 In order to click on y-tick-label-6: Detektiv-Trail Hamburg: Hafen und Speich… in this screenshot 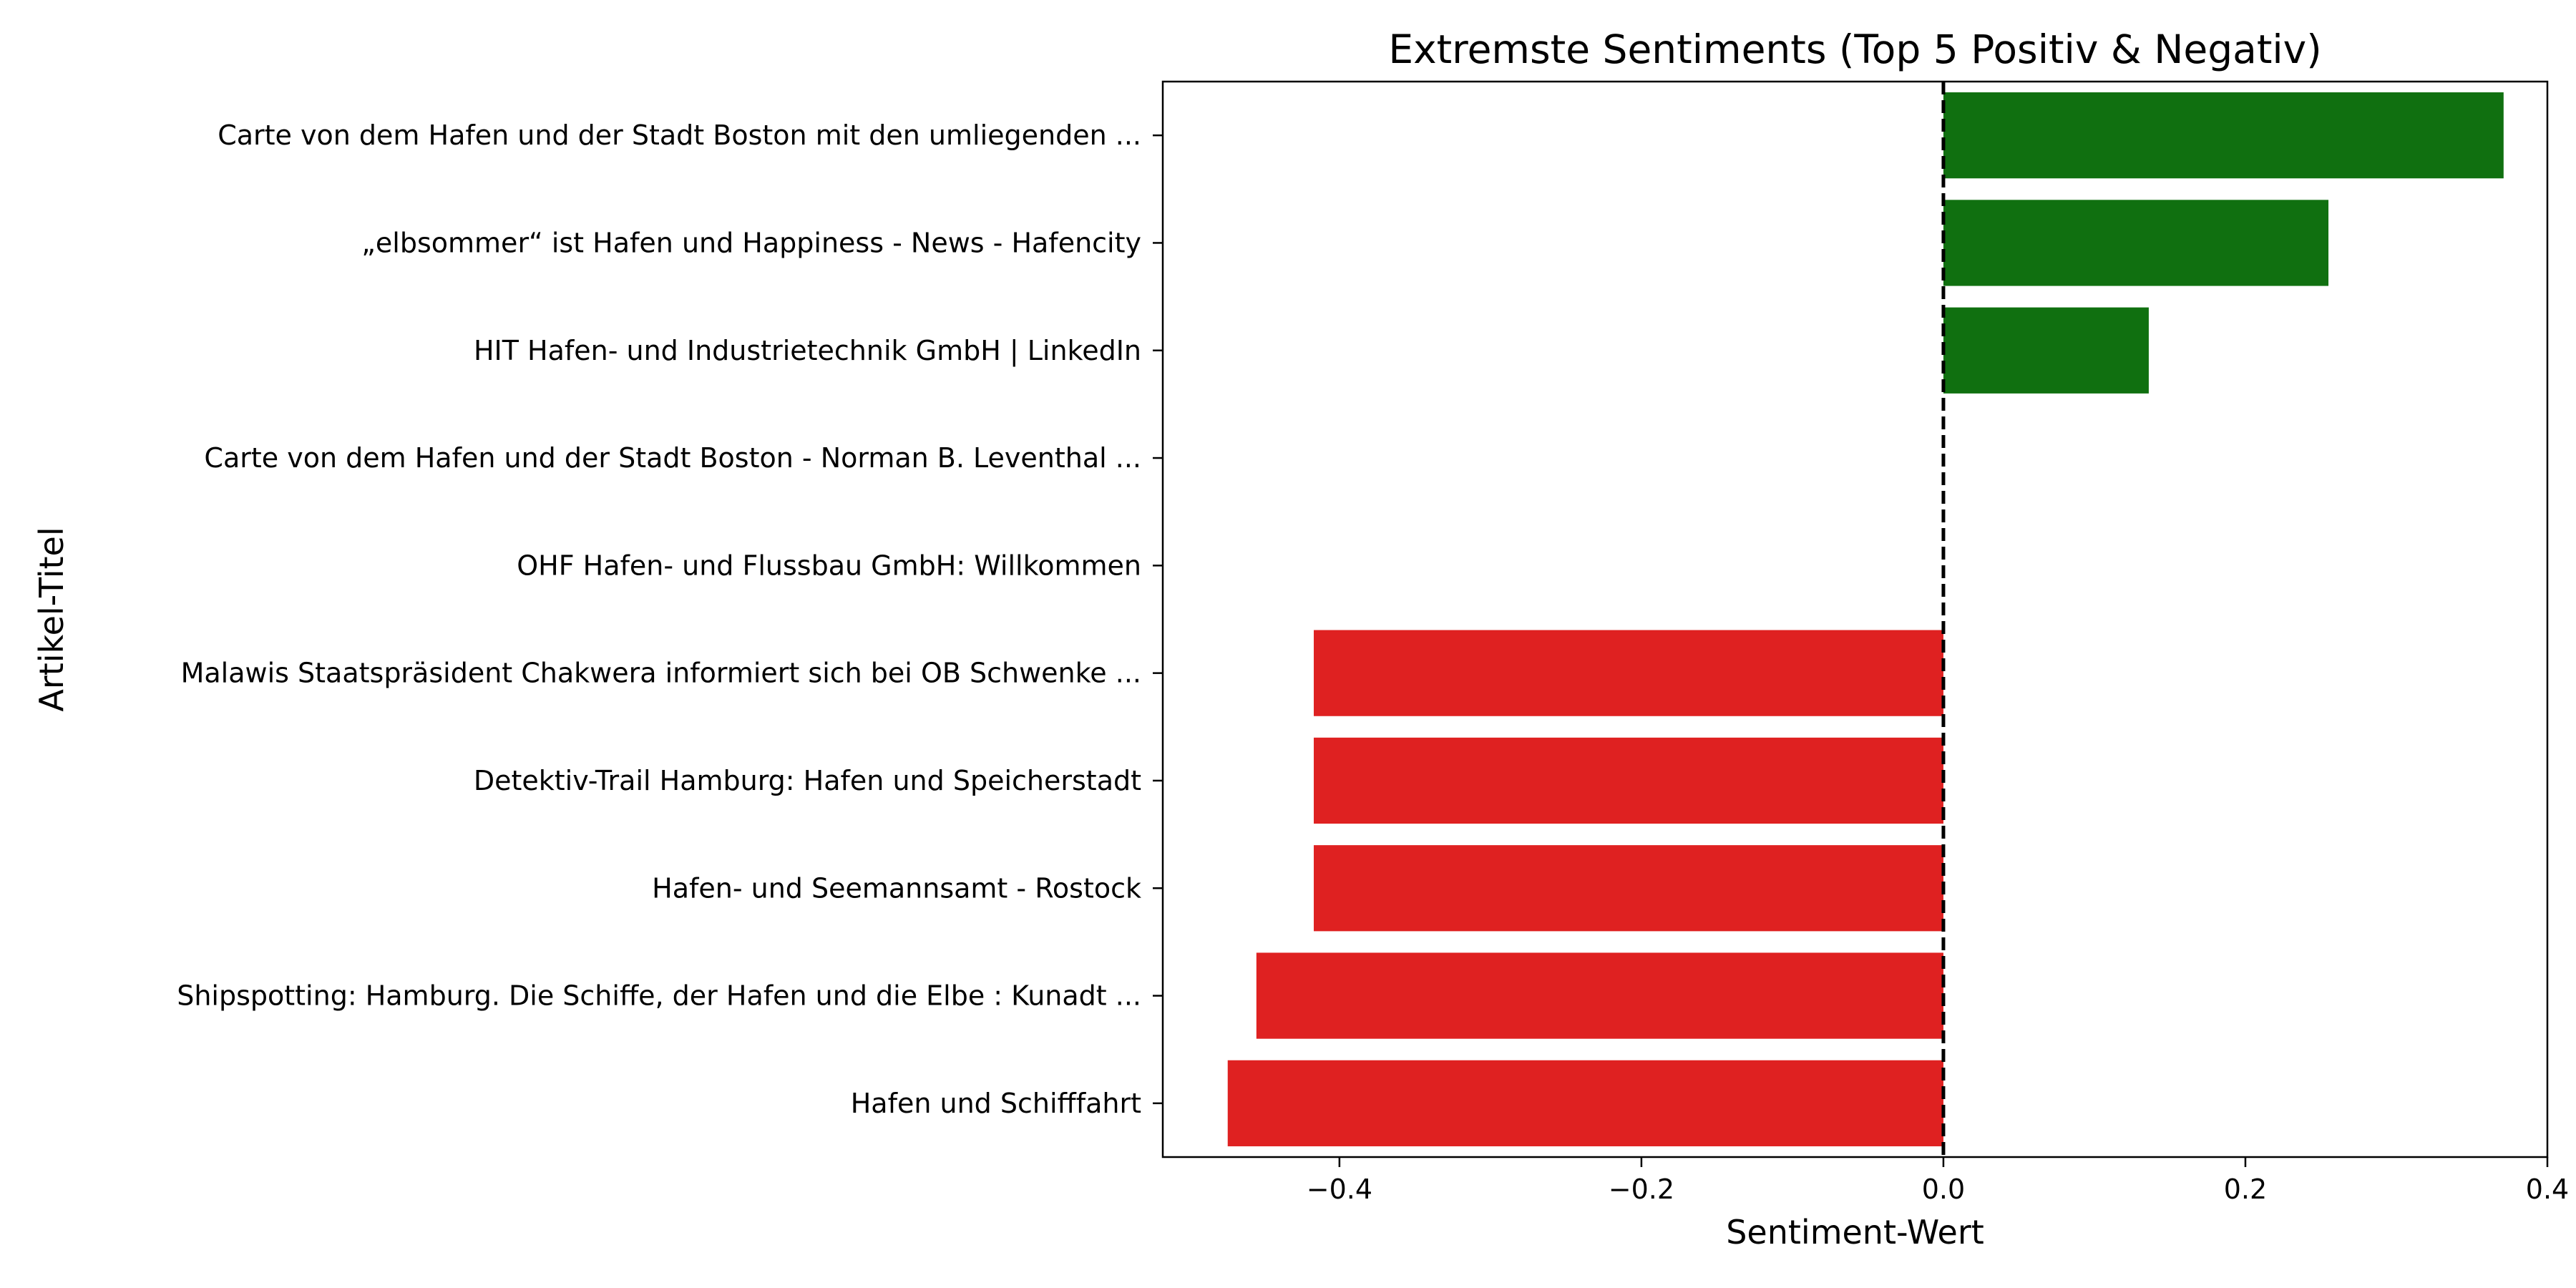, I will do `click(807, 780)`.